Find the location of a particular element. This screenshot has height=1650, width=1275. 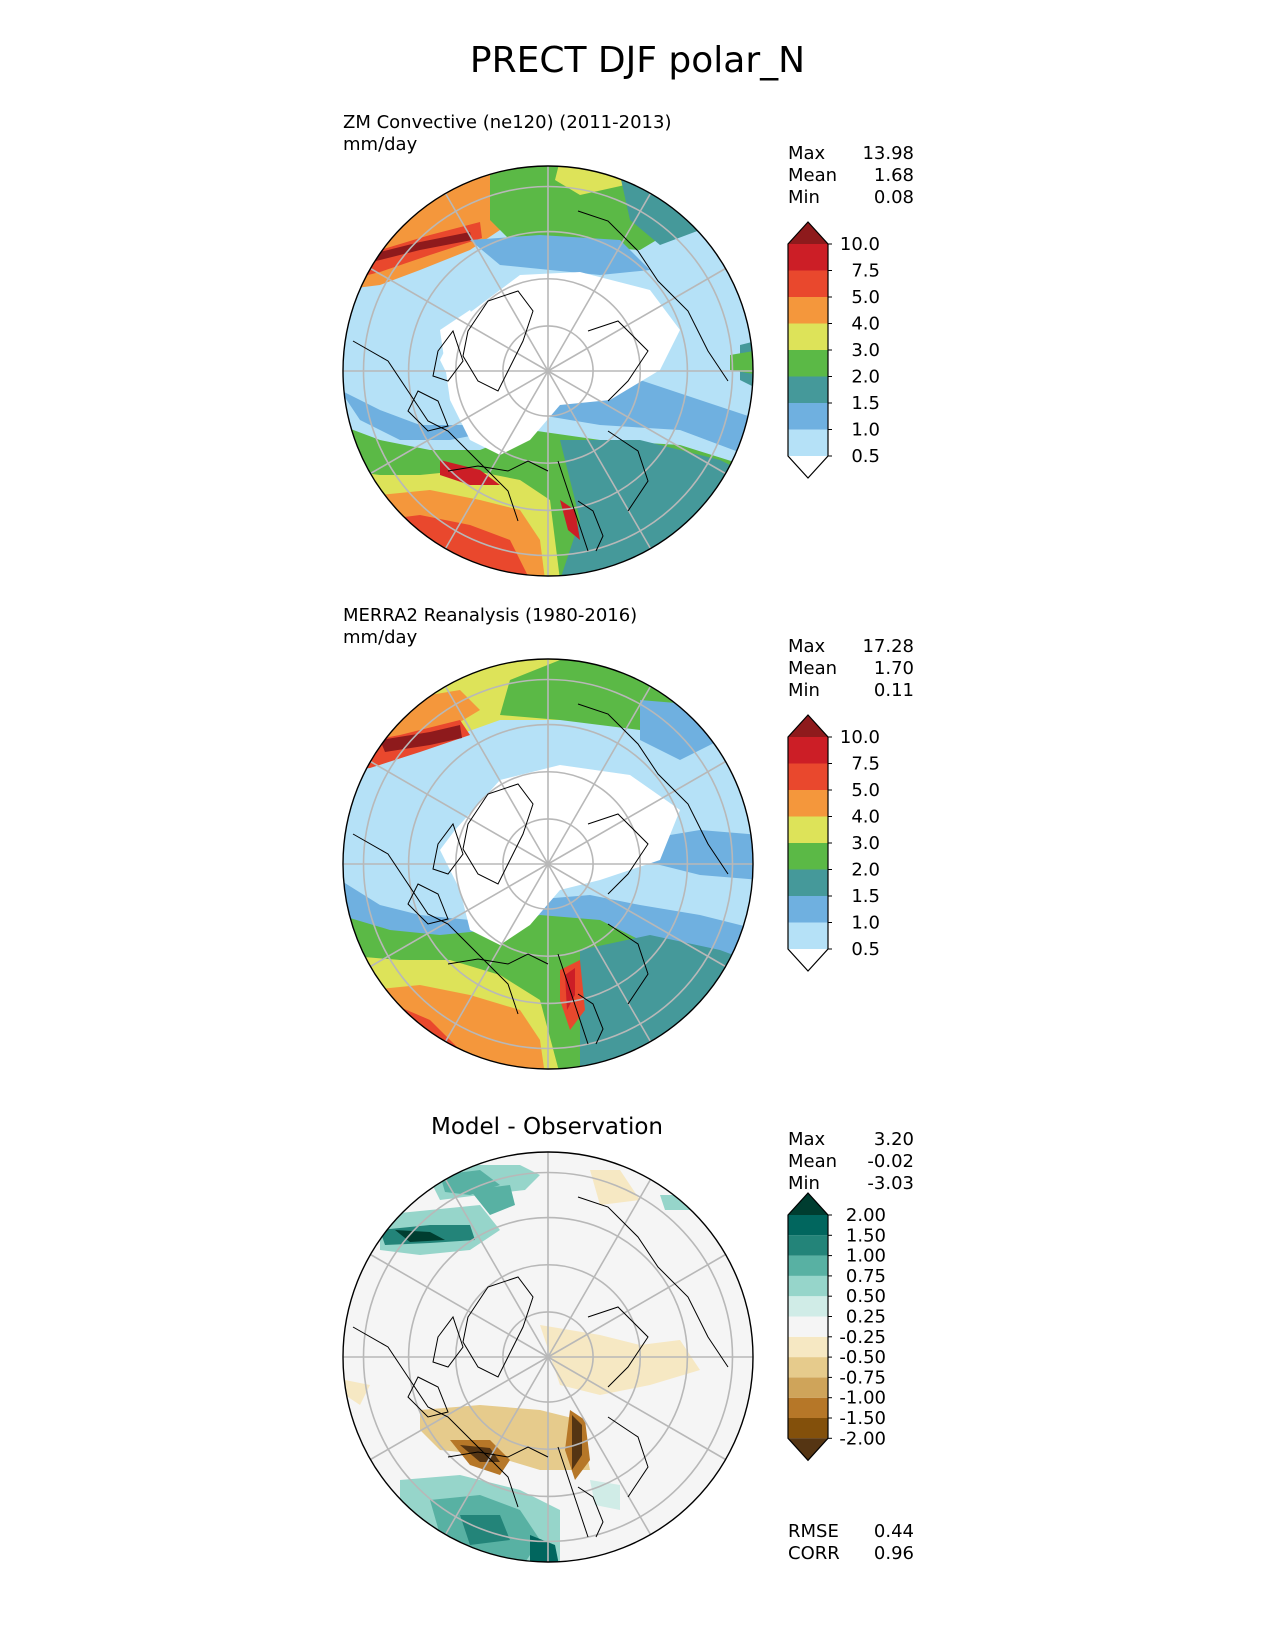

stat-min-value: 0.11 is located at coordinates (893, 690).